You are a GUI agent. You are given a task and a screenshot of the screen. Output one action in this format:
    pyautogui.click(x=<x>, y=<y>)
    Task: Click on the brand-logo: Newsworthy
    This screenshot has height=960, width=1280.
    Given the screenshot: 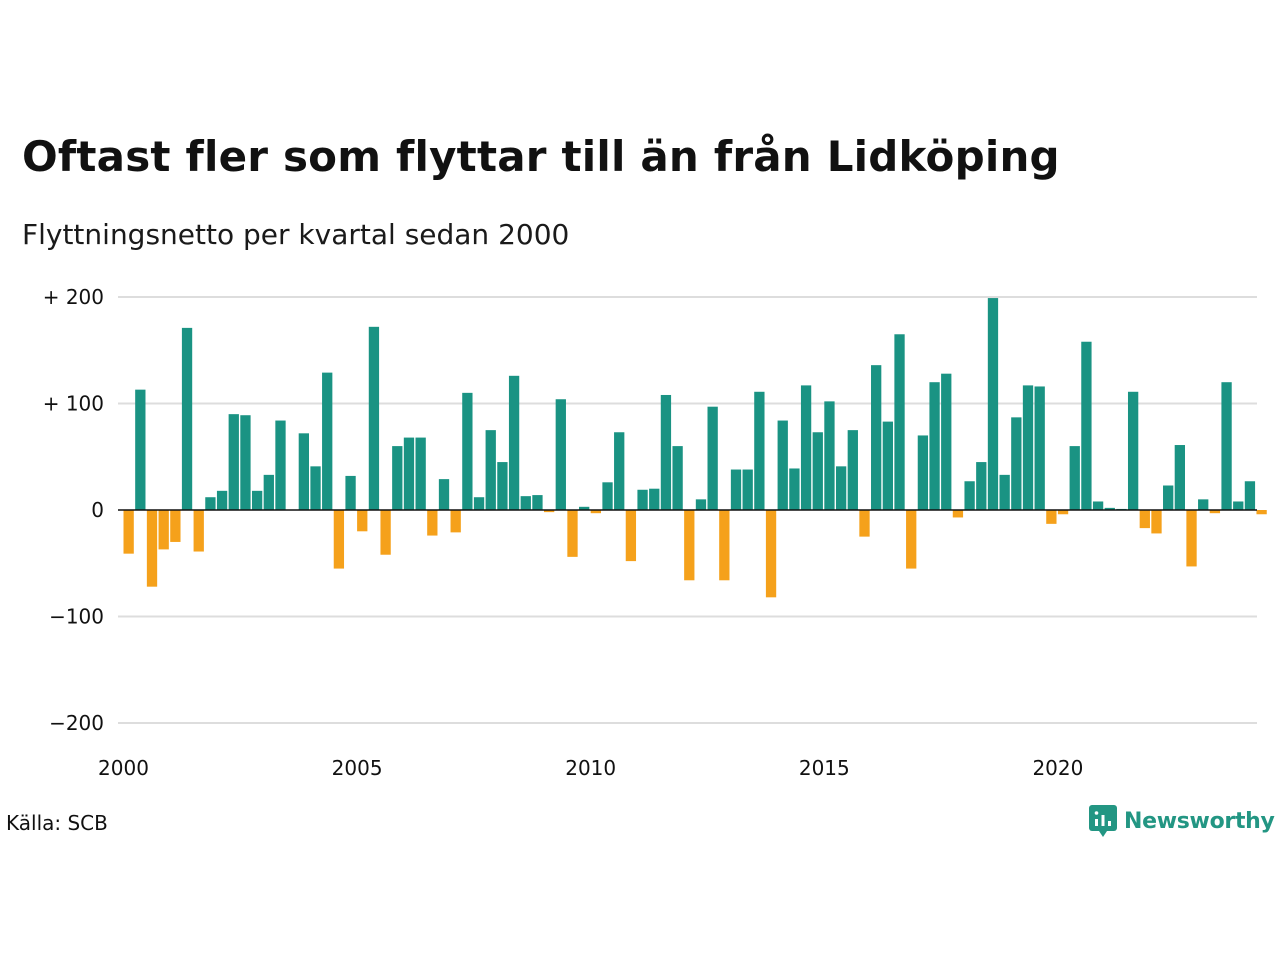 What is the action you would take?
    pyautogui.click(x=1181, y=821)
    